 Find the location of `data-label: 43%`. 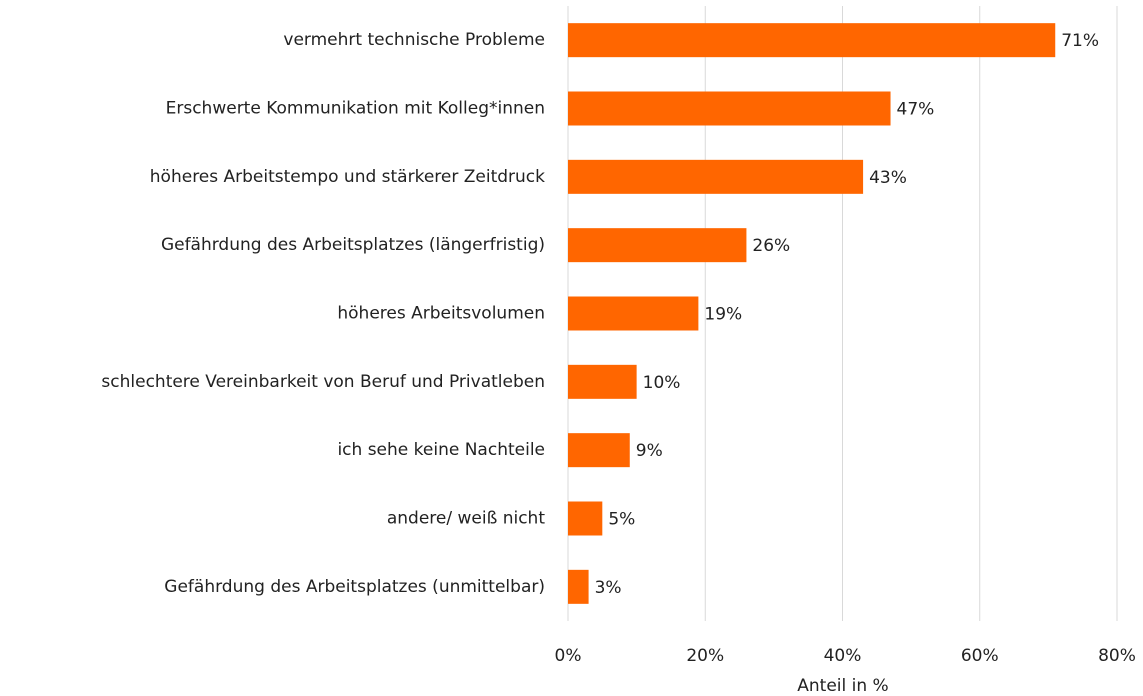

data-label: 43% is located at coordinates (888, 178).